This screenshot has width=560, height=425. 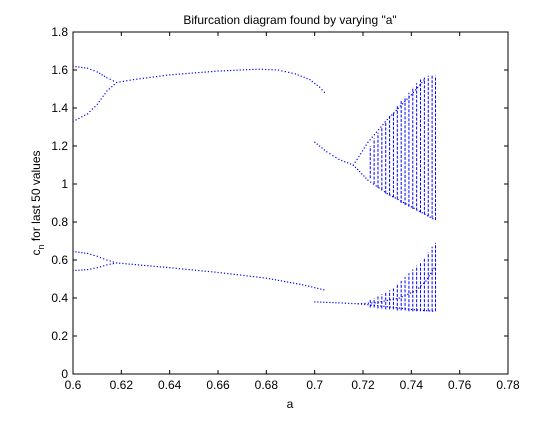 What do you see at coordinates (218, 385) in the screenshot?
I see `x-tick-label: 0.66` at bounding box center [218, 385].